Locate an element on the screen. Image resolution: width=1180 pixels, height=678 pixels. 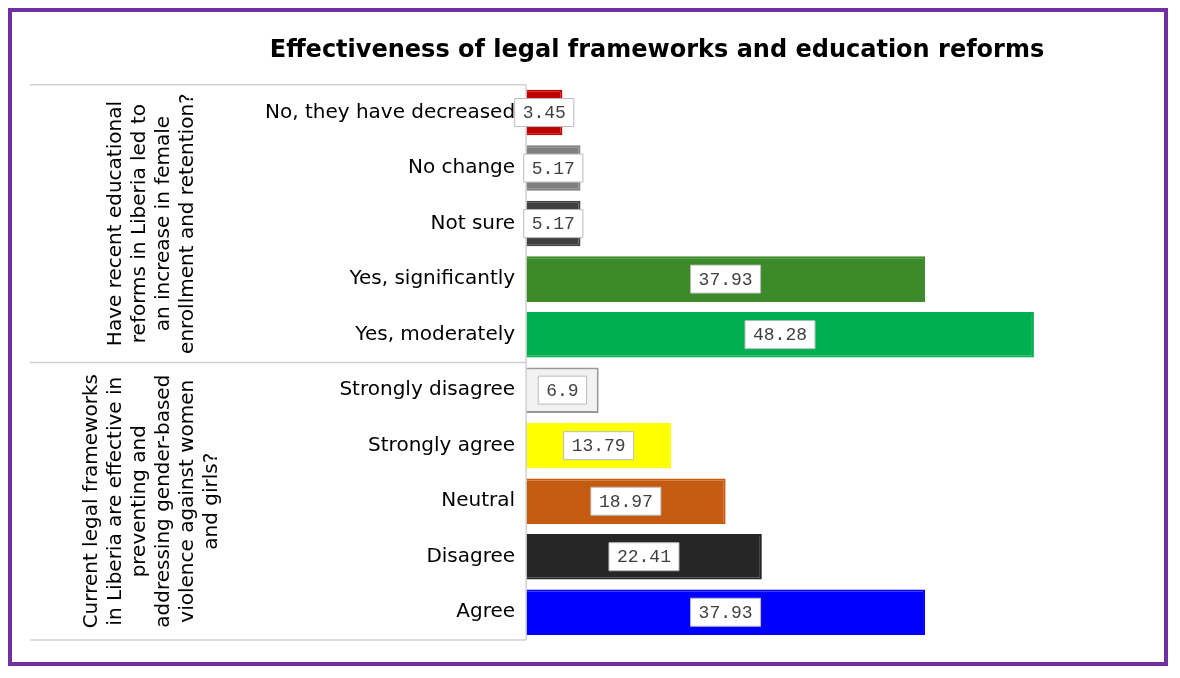
data-label: 6.9 is located at coordinates (562, 390).